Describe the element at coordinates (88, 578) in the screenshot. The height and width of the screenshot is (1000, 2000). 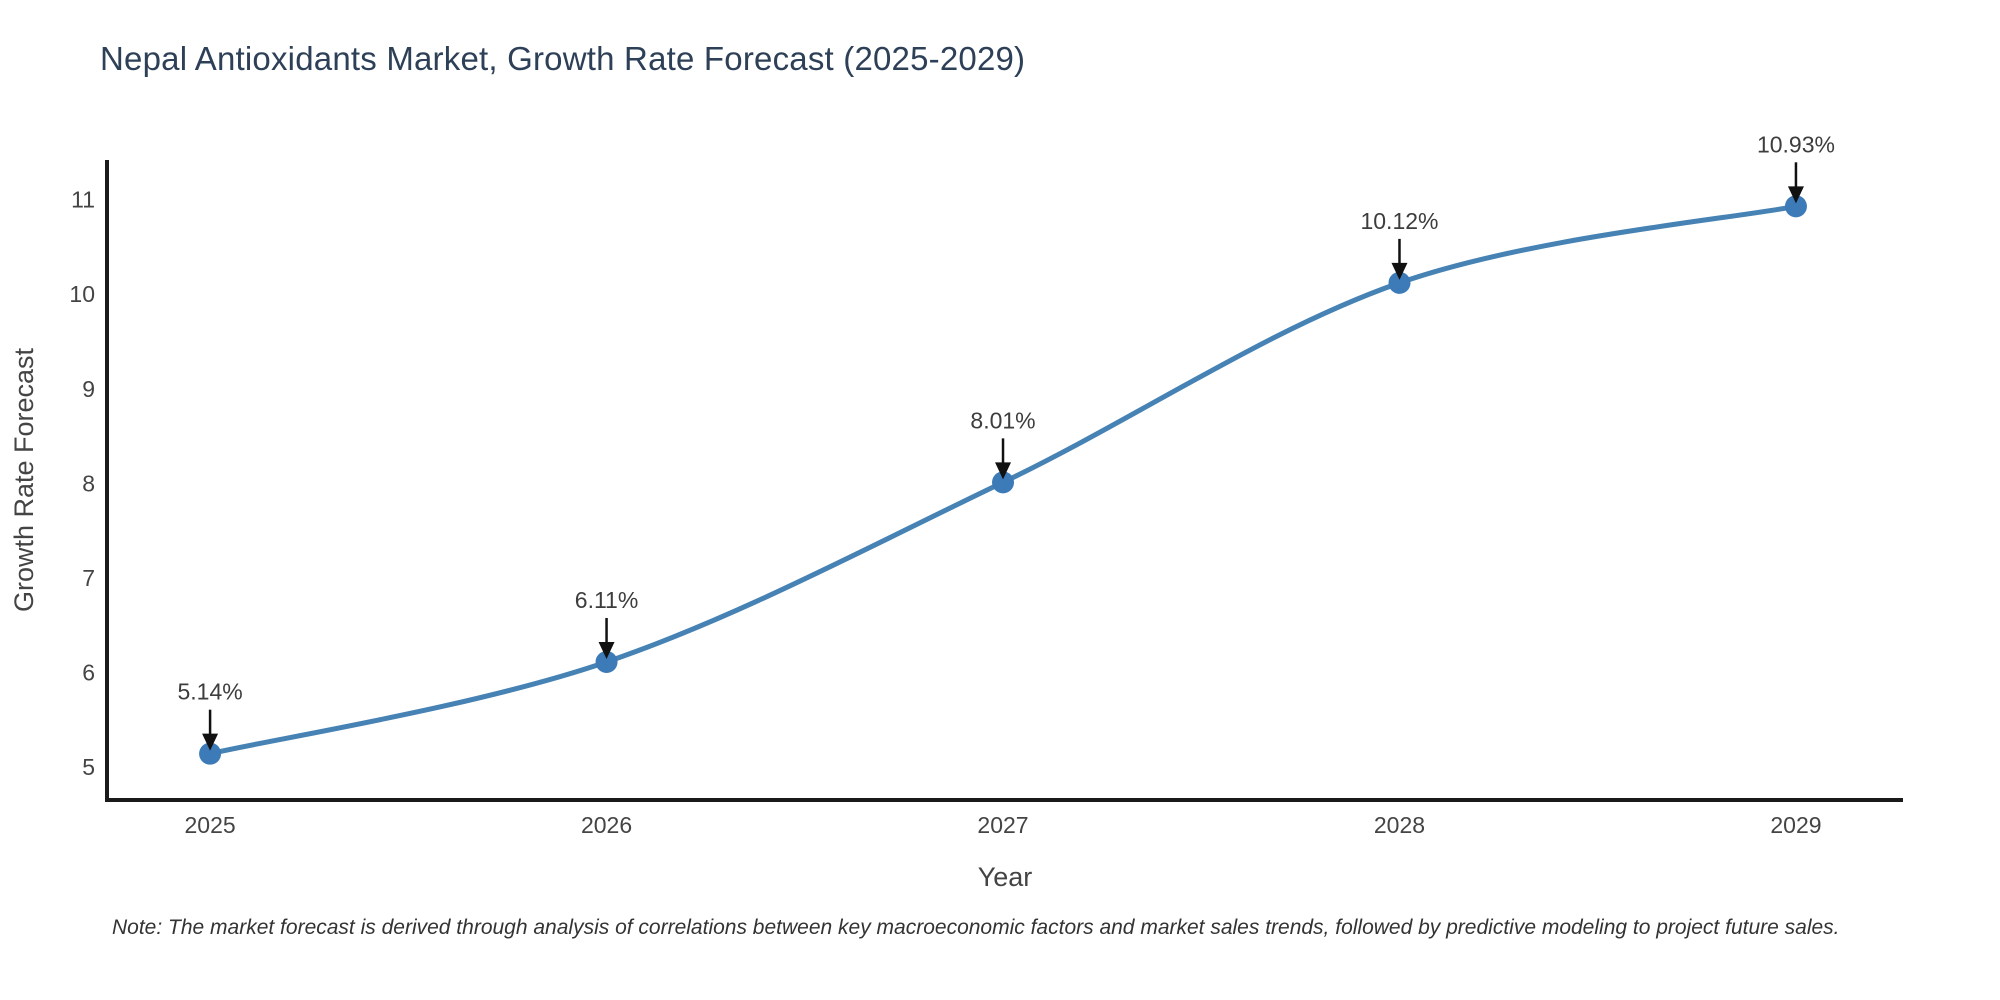
I see `y-tick-label: 7` at that location.